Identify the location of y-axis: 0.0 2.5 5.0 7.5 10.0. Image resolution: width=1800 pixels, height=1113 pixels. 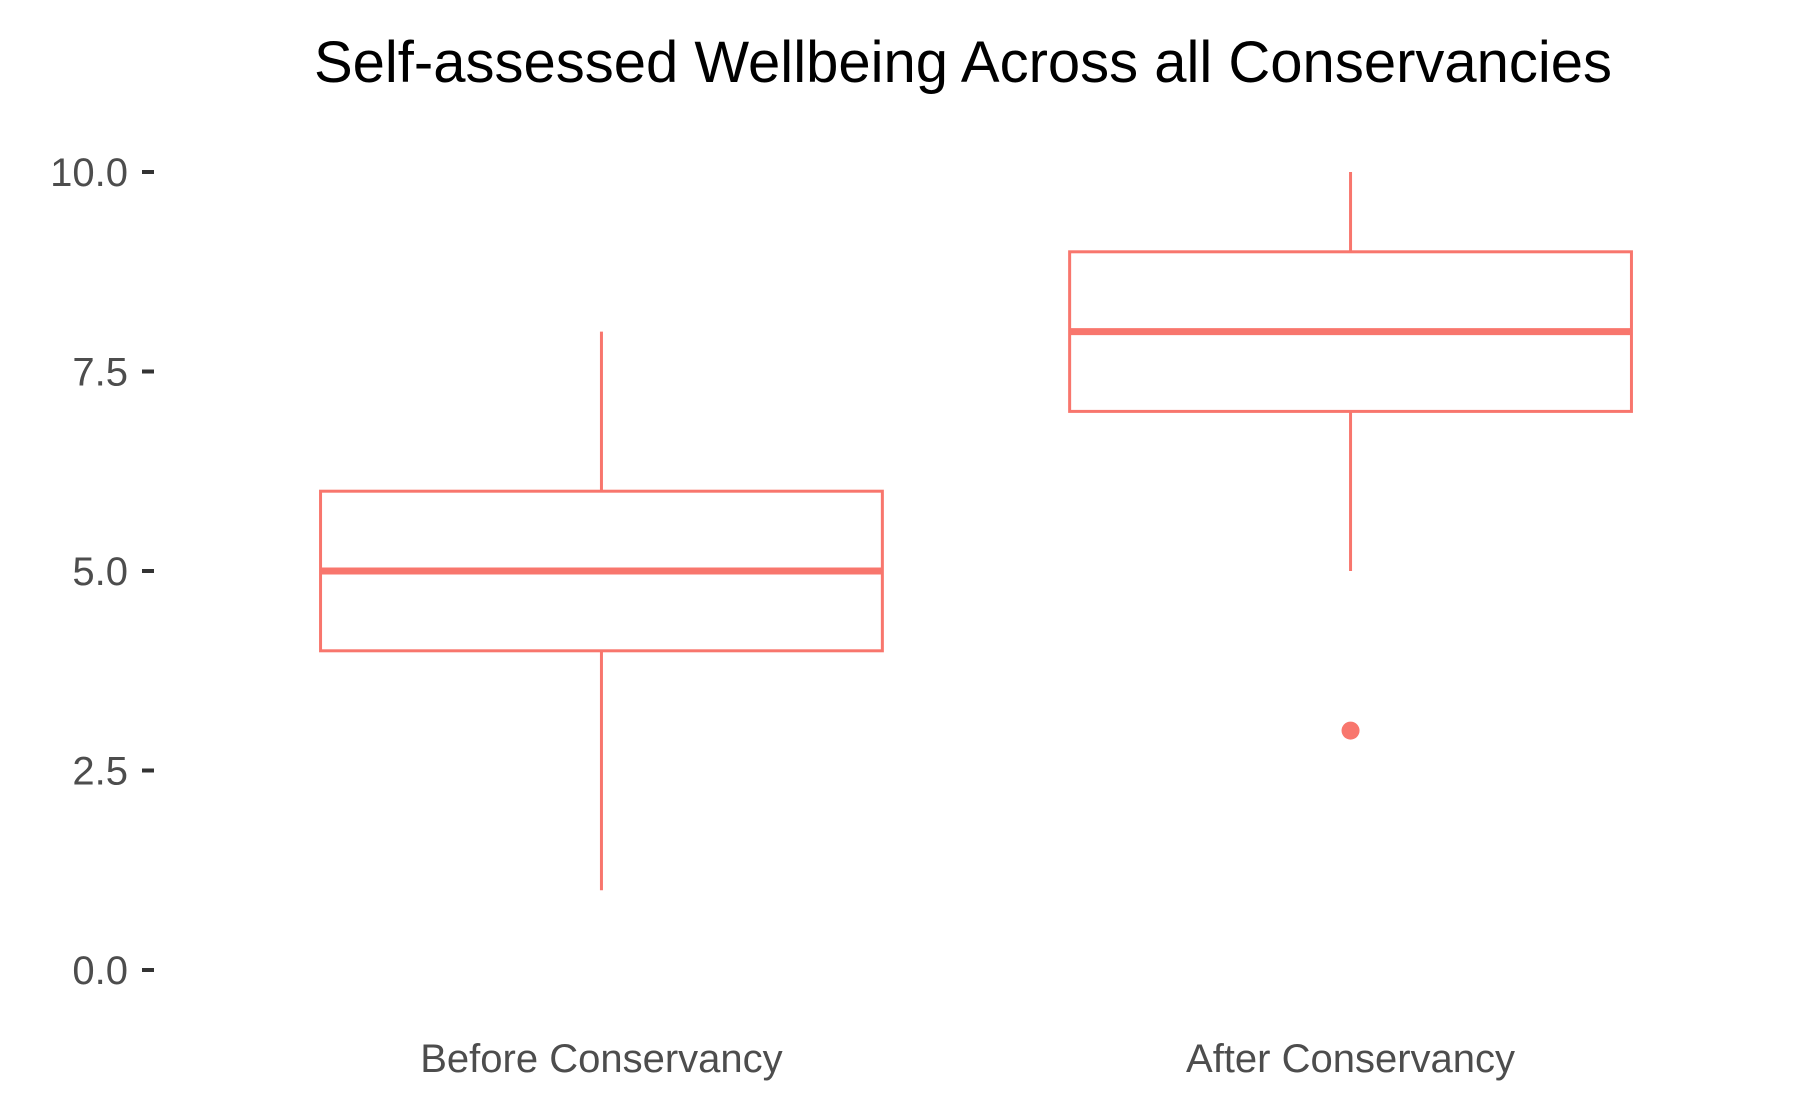
(102, 572).